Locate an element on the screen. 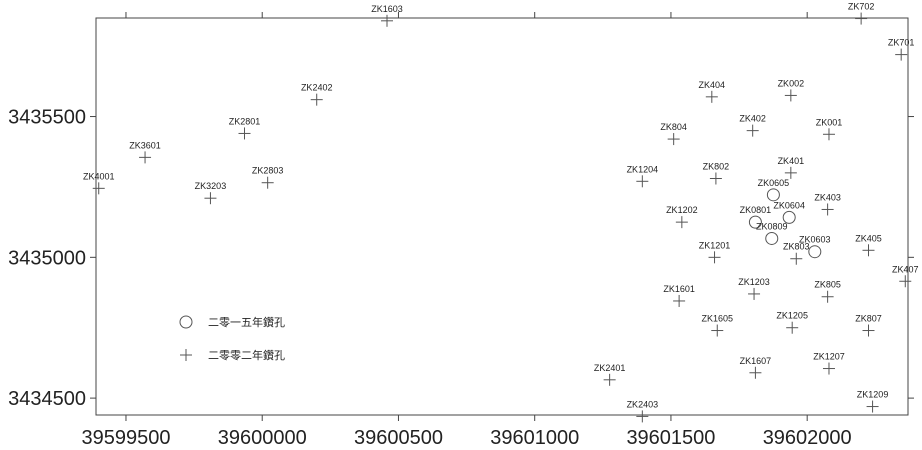 This screenshot has width=922, height=450. point-label: ZK3203 is located at coordinates (211, 186).